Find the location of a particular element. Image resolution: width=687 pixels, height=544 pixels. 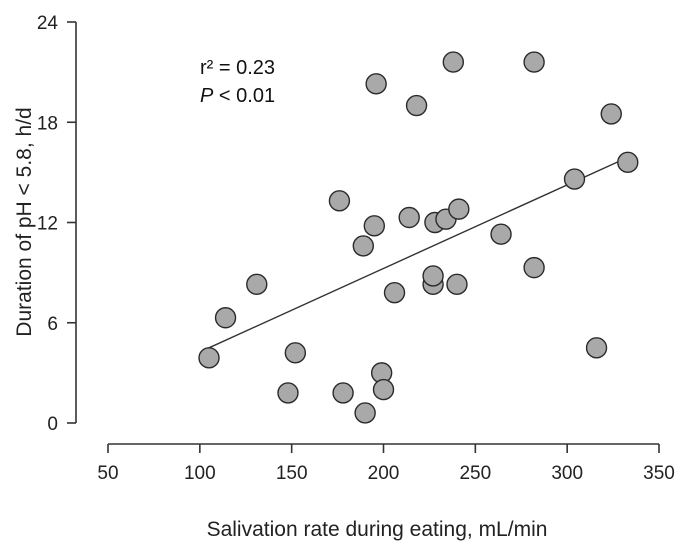

p-symbol: P is located at coordinates (207, 96).